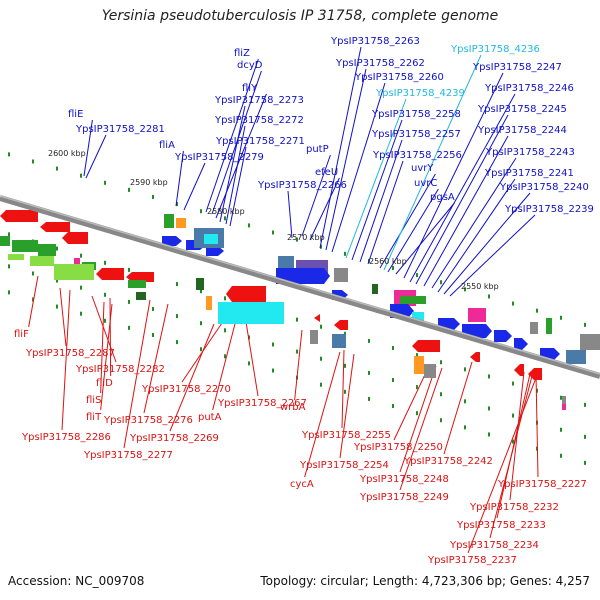 Image resolution: width=600 pixels, height=600 pixels. I want to click on gene-label: YpsIP31758_2240, so click(544, 187).